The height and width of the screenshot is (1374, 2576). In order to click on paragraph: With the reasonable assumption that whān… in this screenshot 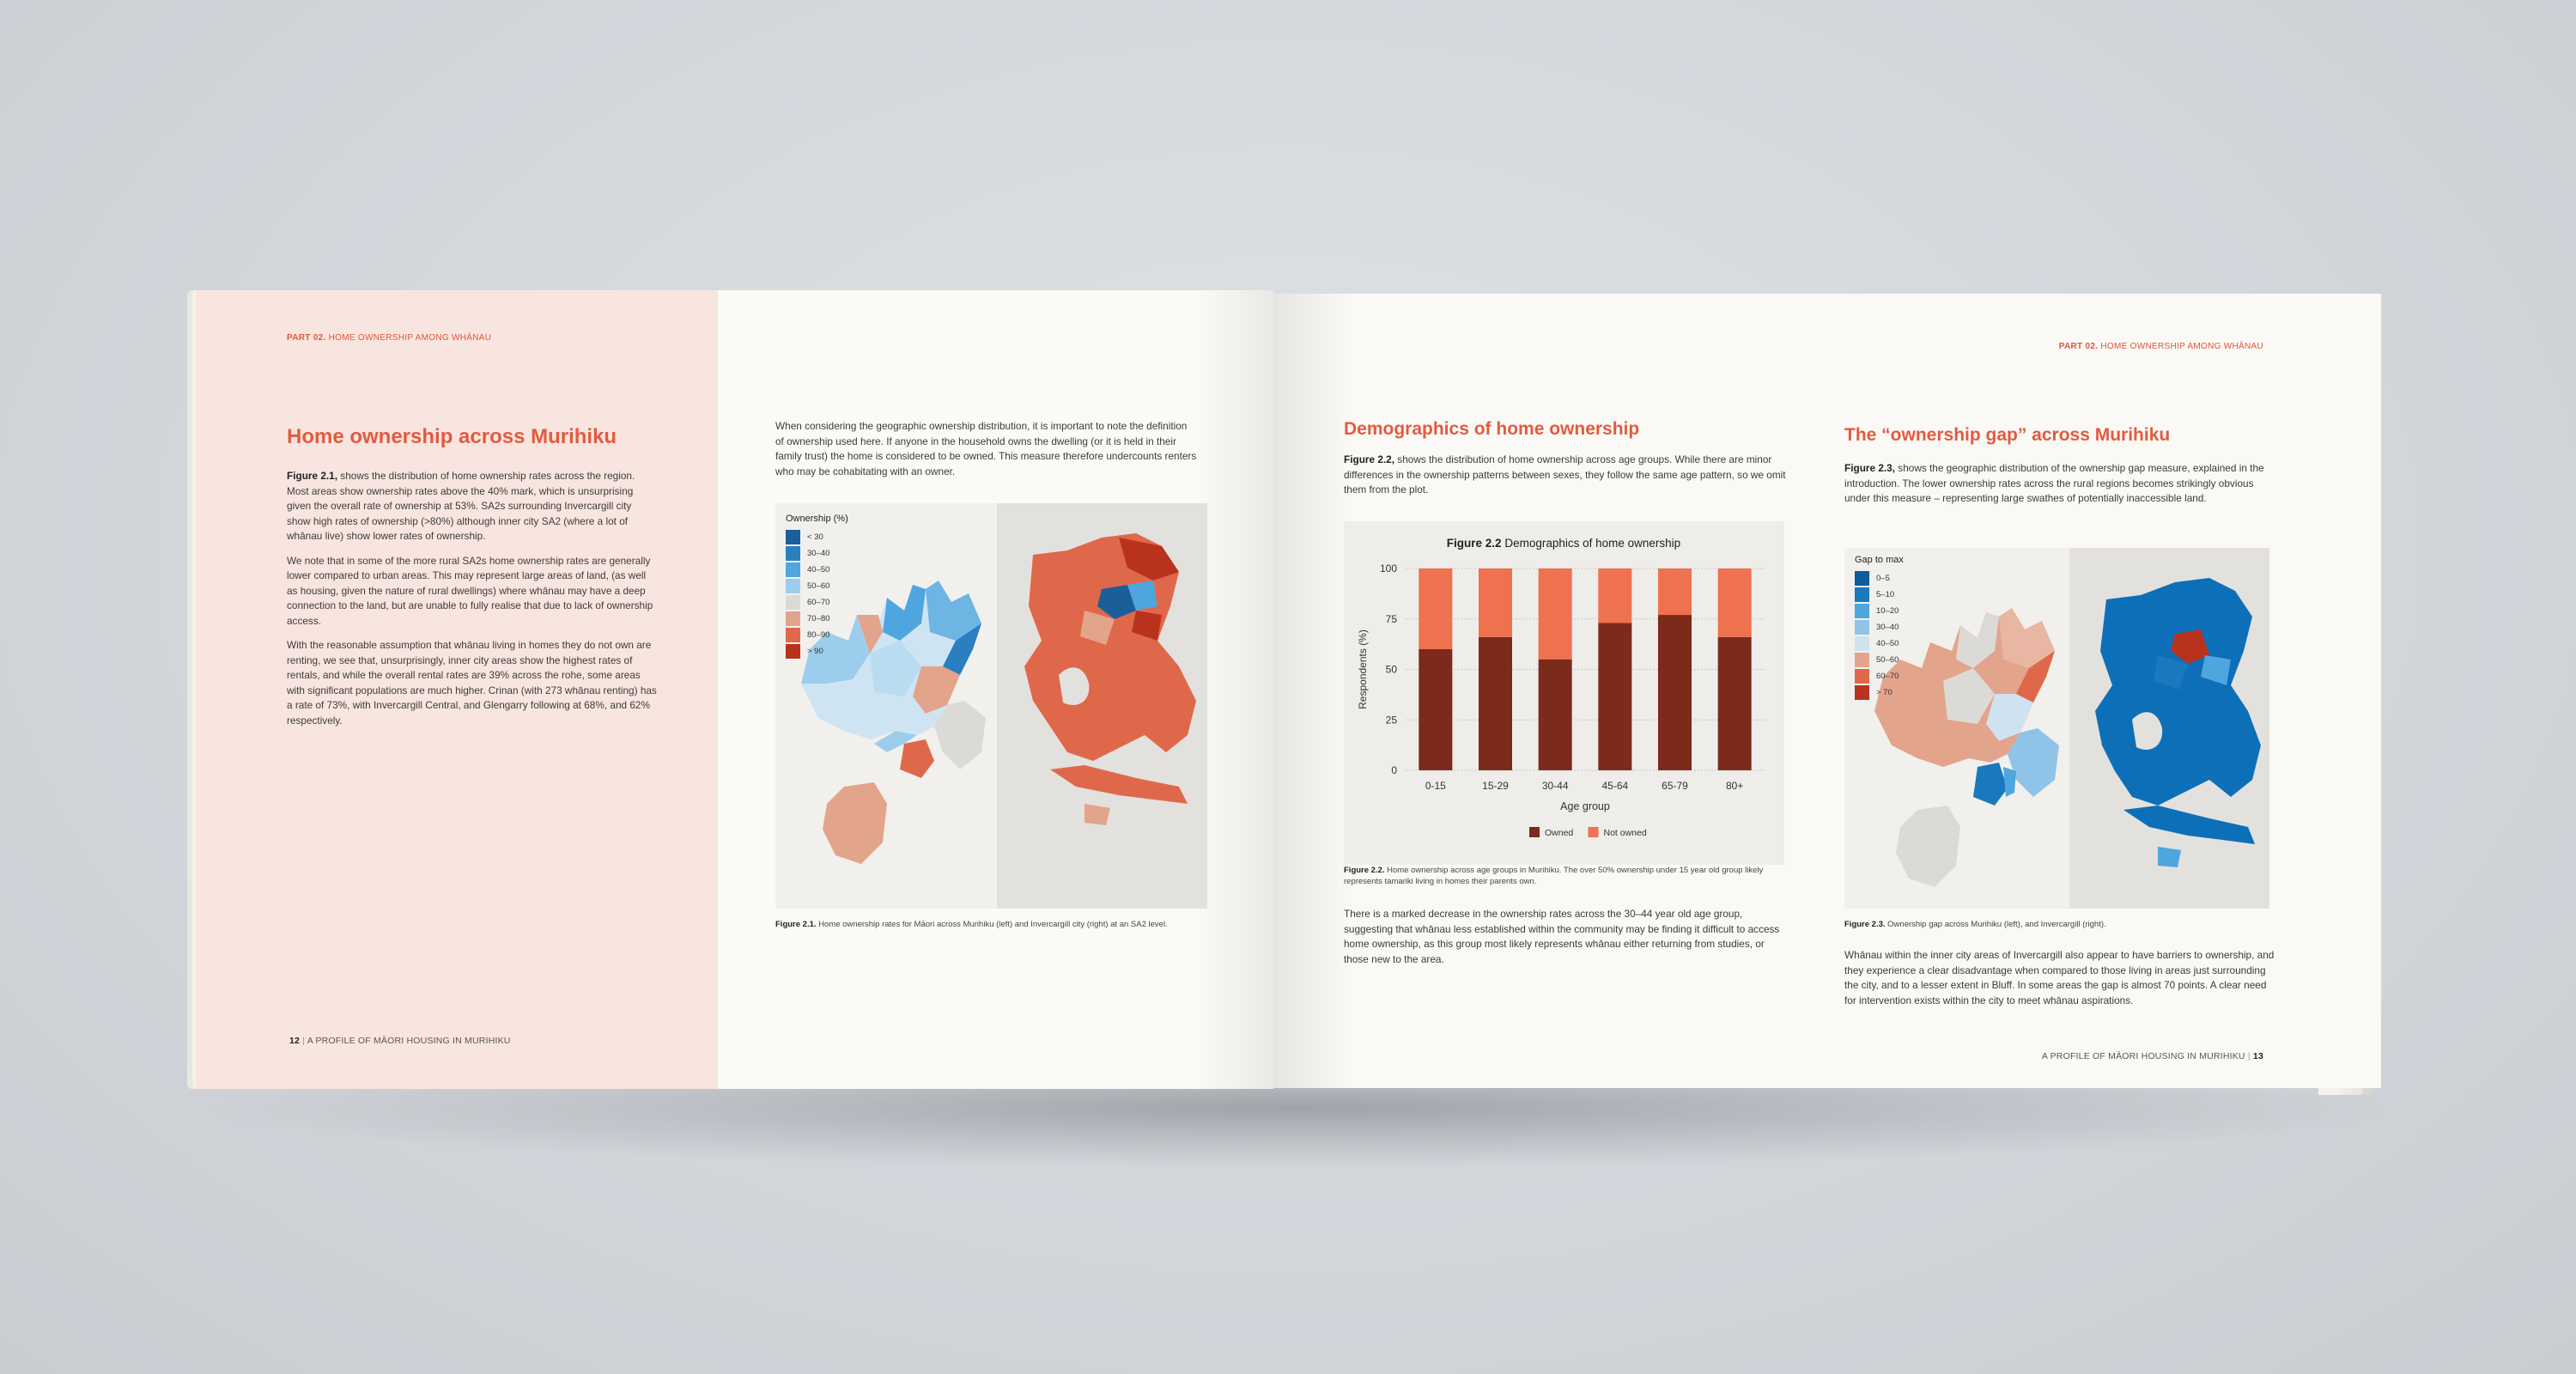, I will do `click(472, 683)`.